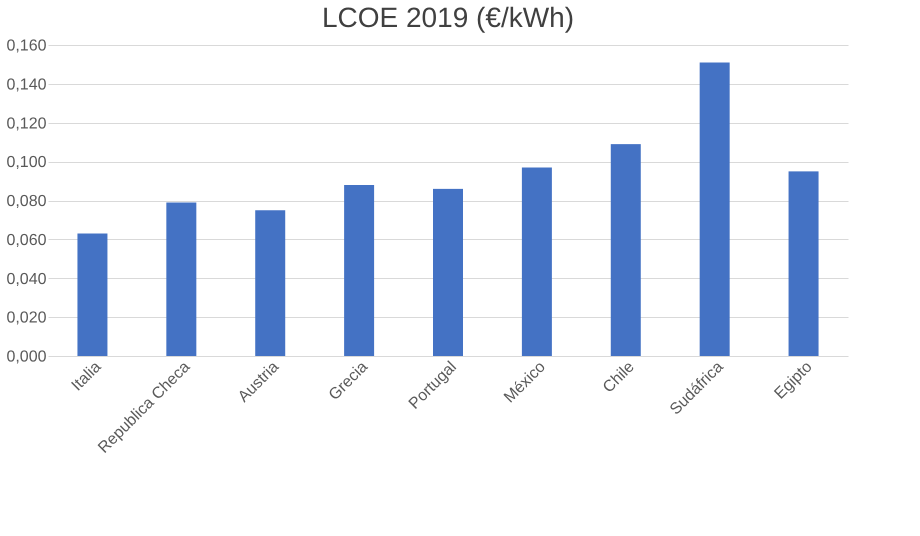  Describe the element at coordinates (26, 123) in the screenshot. I see `y-tick-label: 0,120` at that location.